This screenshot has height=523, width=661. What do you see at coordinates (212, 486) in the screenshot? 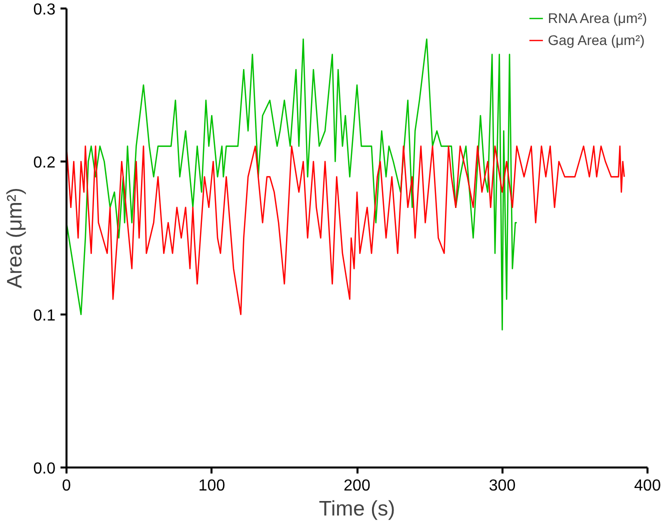
I see `x-tick-label: 100` at bounding box center [212, 486].